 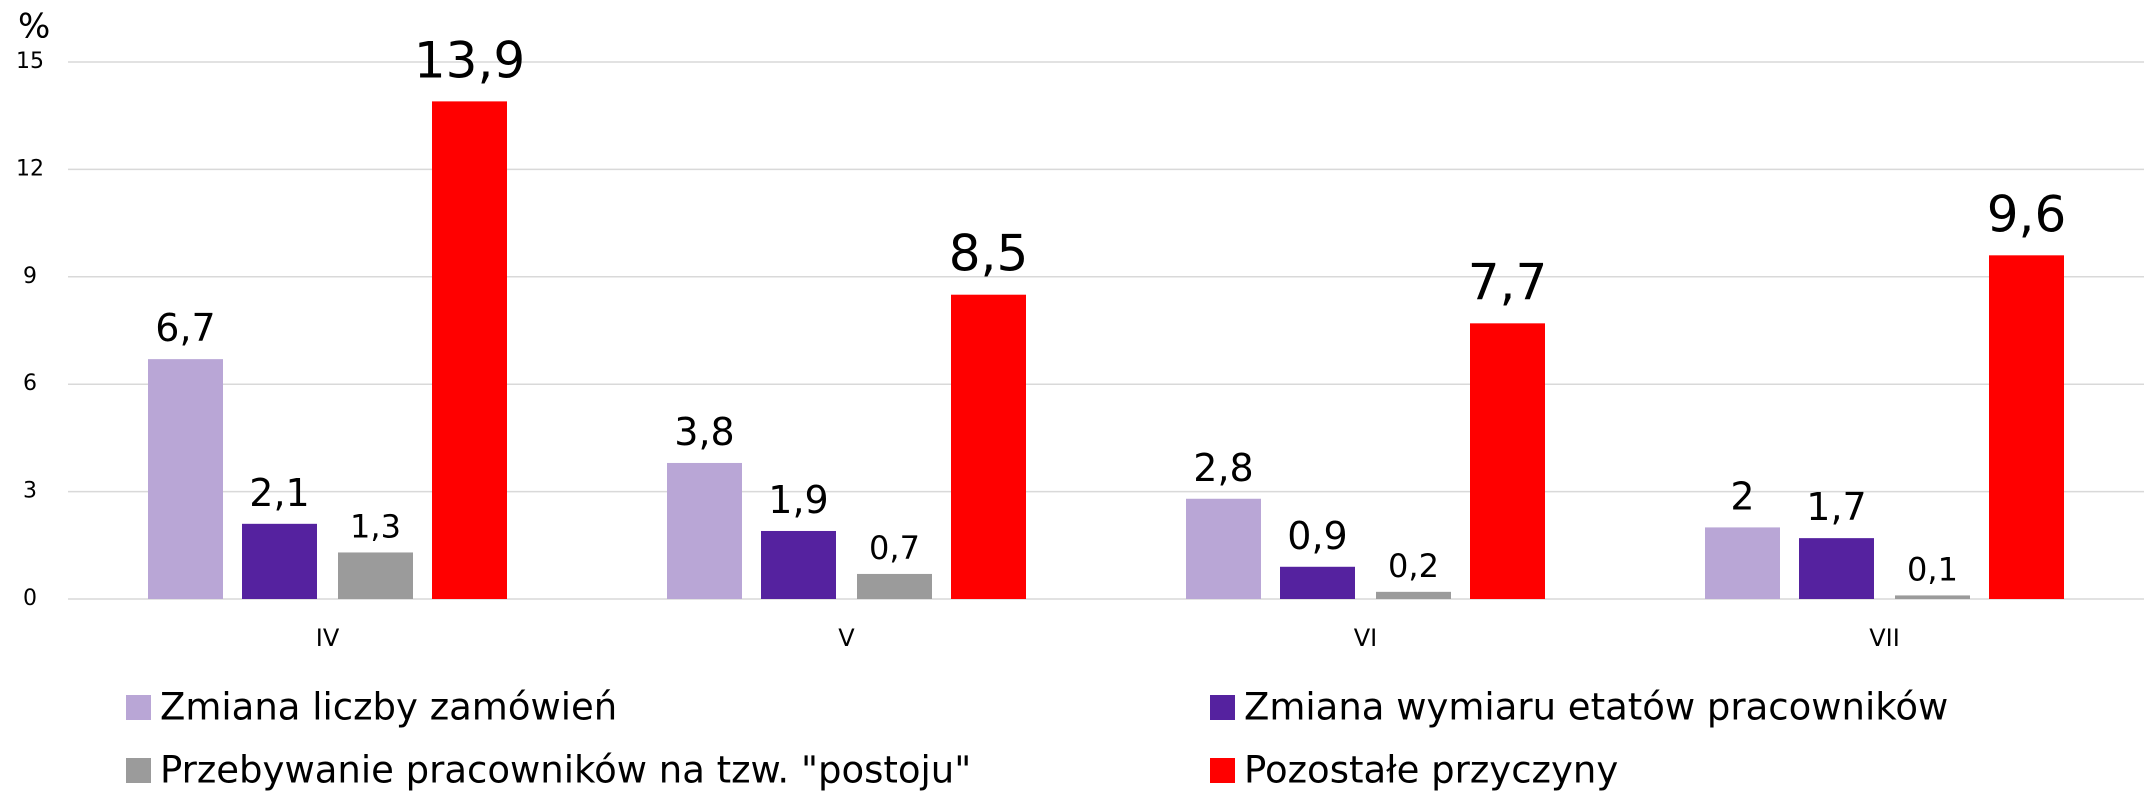 What do you see at coordinates (328, 638) in the screenshot?
I see `x-tick-label: IV` at bounding box center [328, 638].